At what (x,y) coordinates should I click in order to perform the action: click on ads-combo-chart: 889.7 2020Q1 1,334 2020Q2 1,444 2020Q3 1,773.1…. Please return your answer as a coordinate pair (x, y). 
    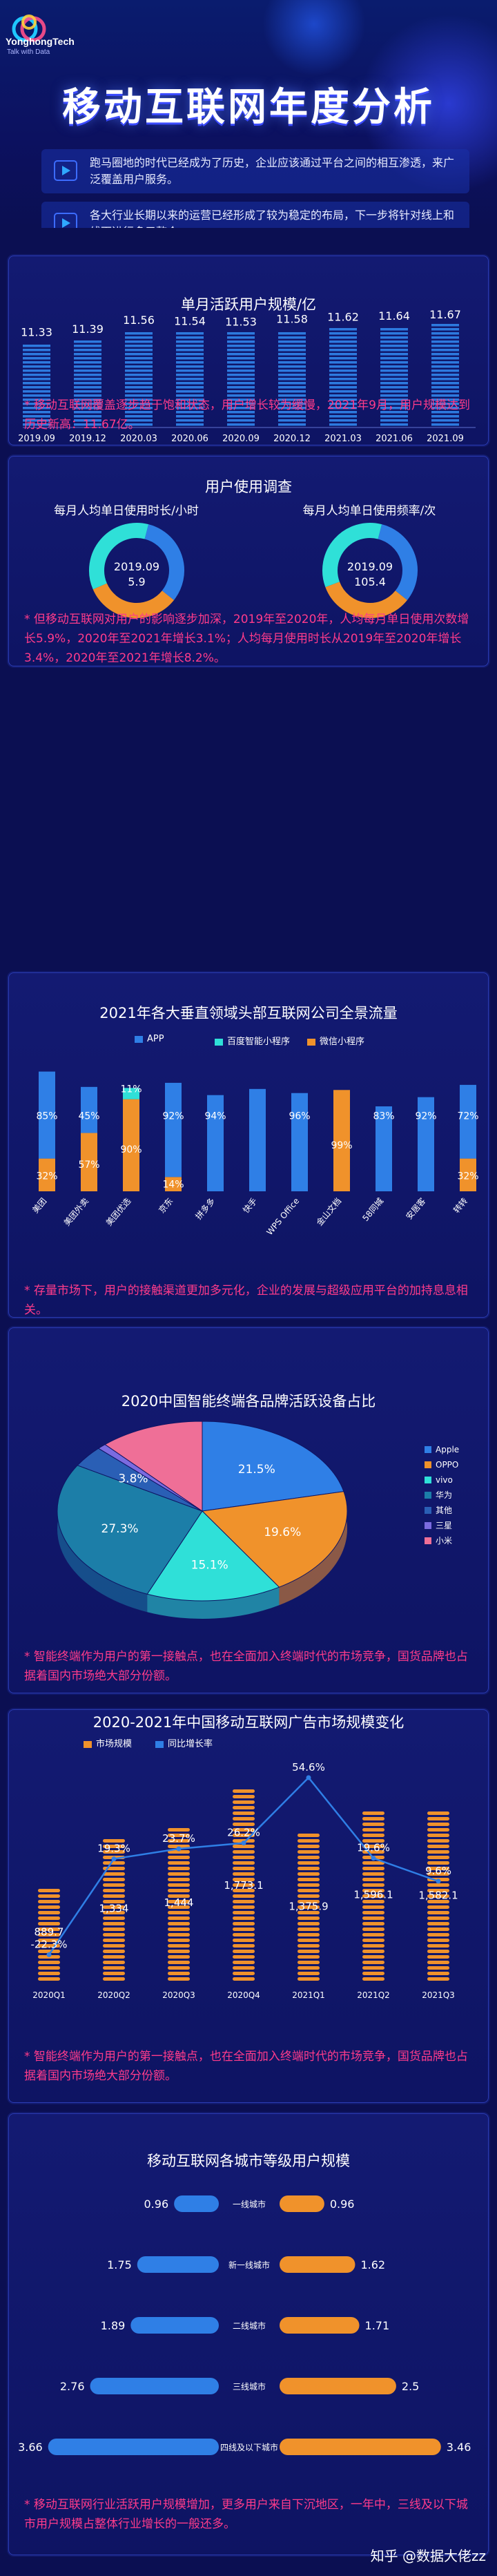
    Looking at the image, I should click on (244, 1880).